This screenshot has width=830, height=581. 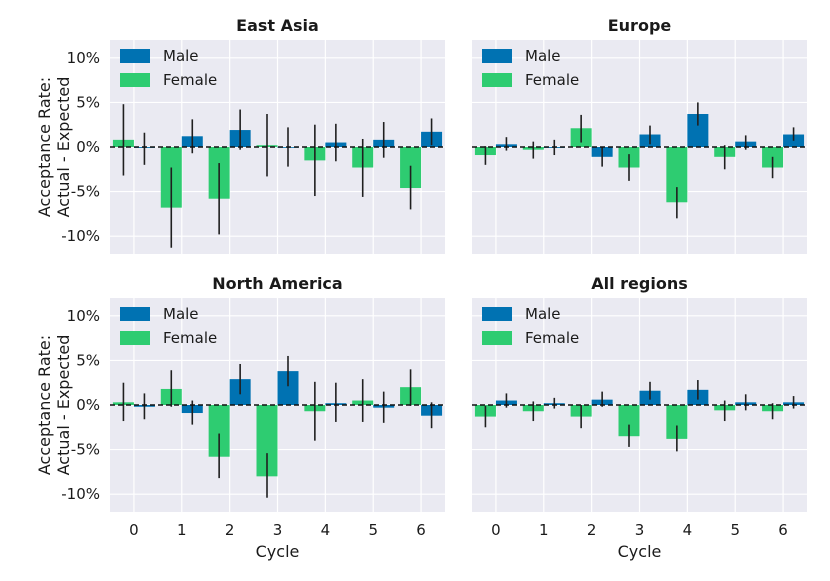 I want to click on panel-title: All regions, so click(x=639, y=283).